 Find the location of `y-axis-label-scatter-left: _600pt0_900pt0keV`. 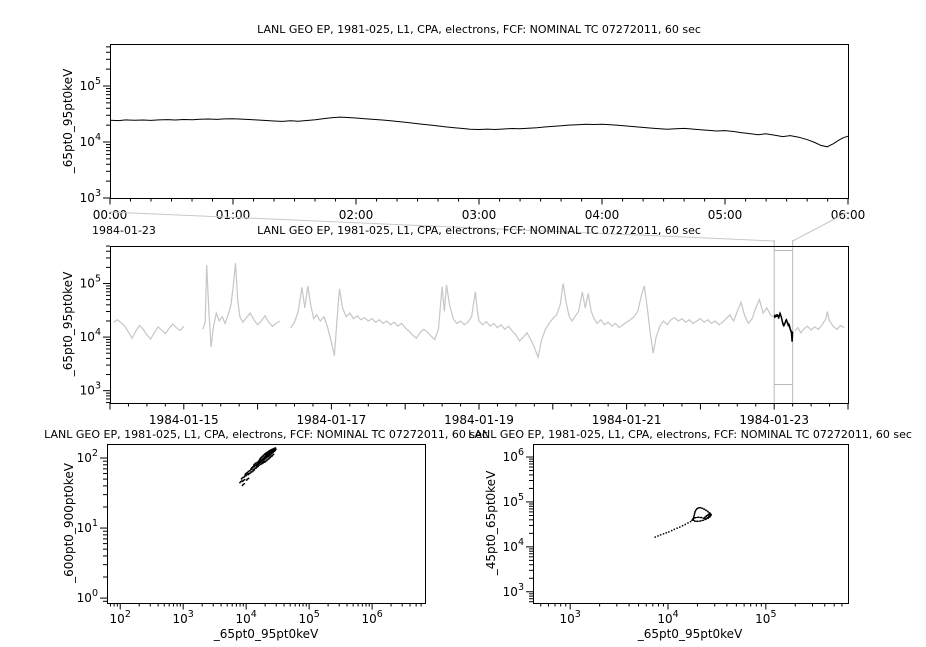

y-axis-label-scatter-left: _600pt0_900pt0keV is located at coordinates (69, 523).